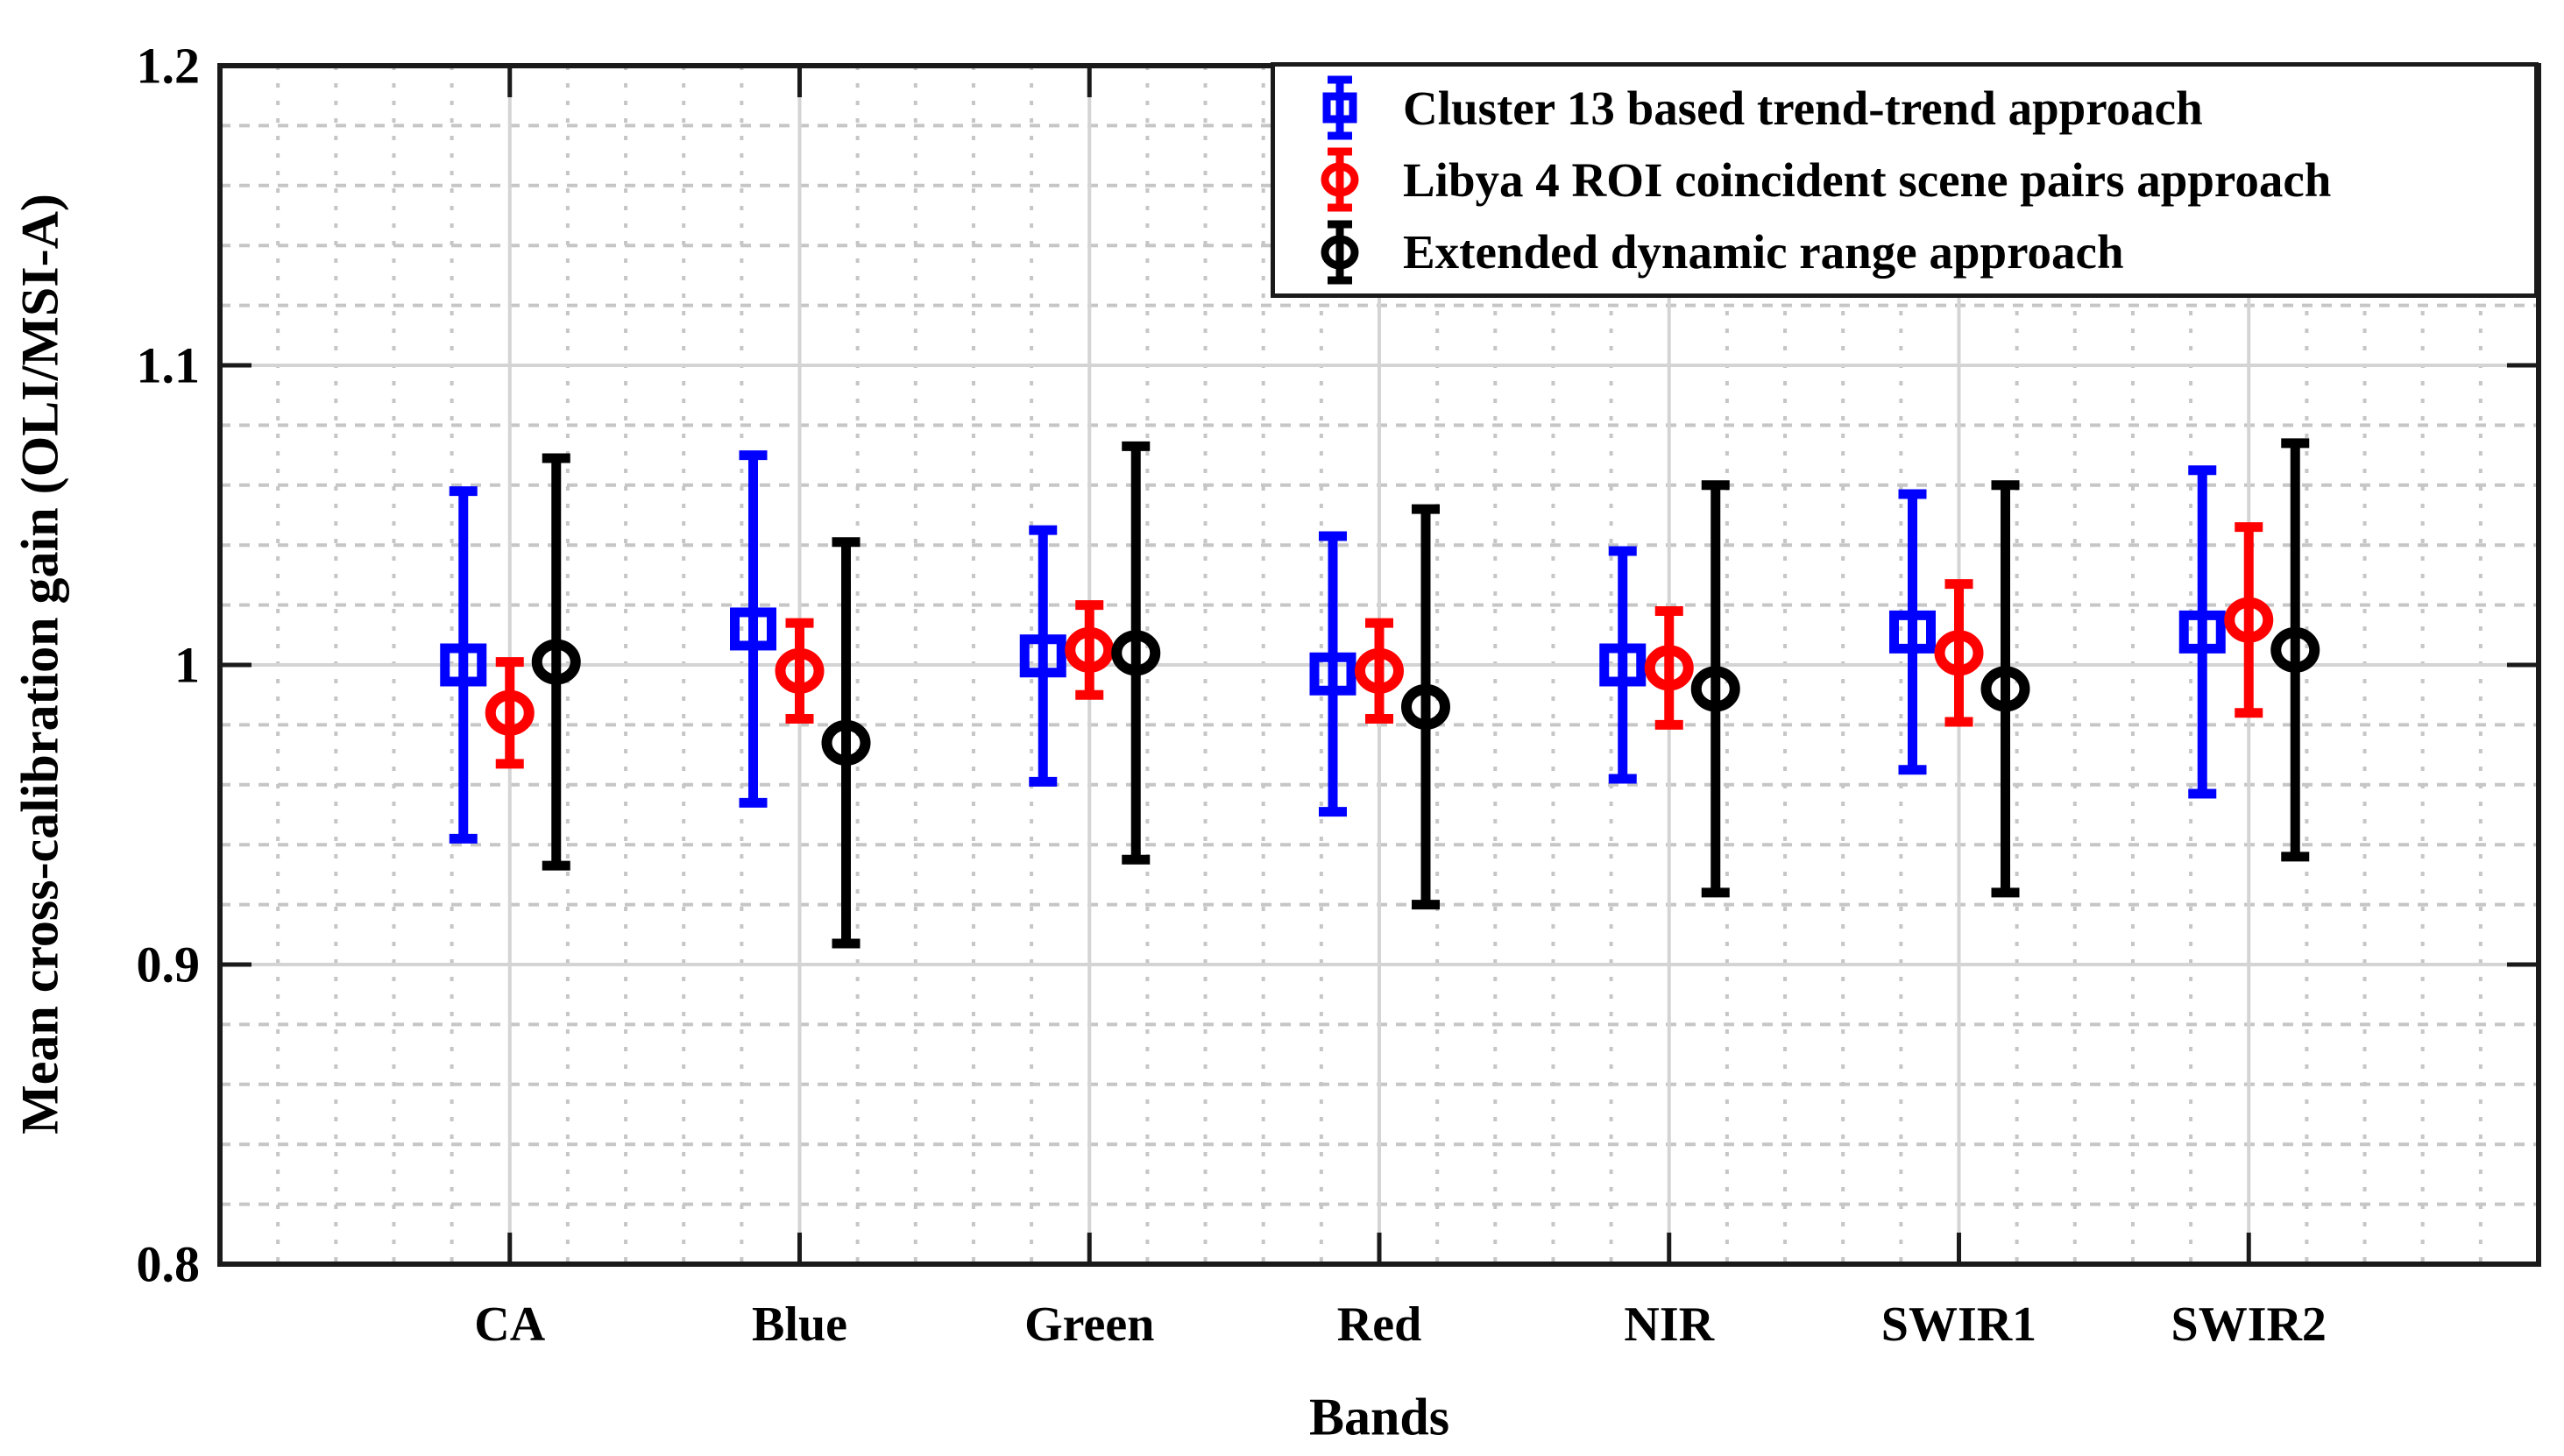 Image resolution: width=2564 pixels, height=1456 pixels. I want to click on x-tick-labels: CA Blue Green Red NIR SWIR1 SWIR2, so click(1400, 1324).